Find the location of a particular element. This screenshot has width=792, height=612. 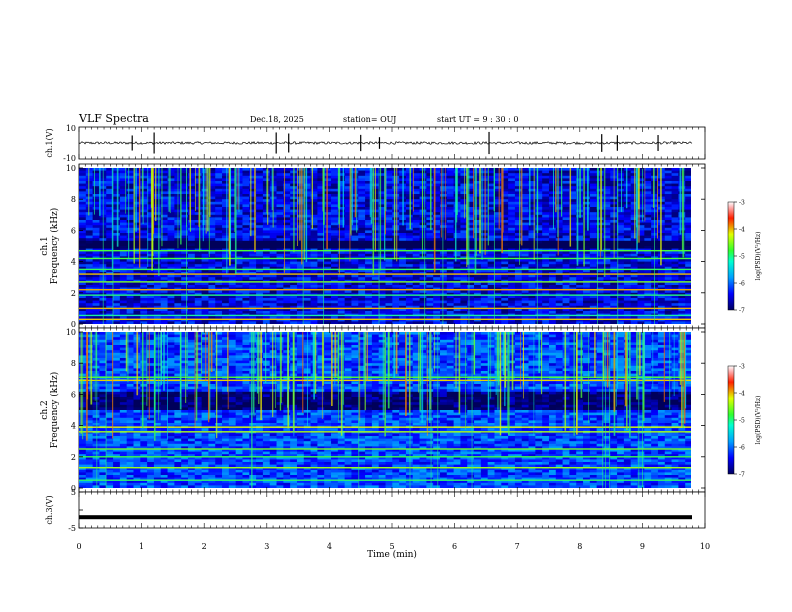

ch2-colorbar-tick-3: -6 is located at coordinates (742, 448).